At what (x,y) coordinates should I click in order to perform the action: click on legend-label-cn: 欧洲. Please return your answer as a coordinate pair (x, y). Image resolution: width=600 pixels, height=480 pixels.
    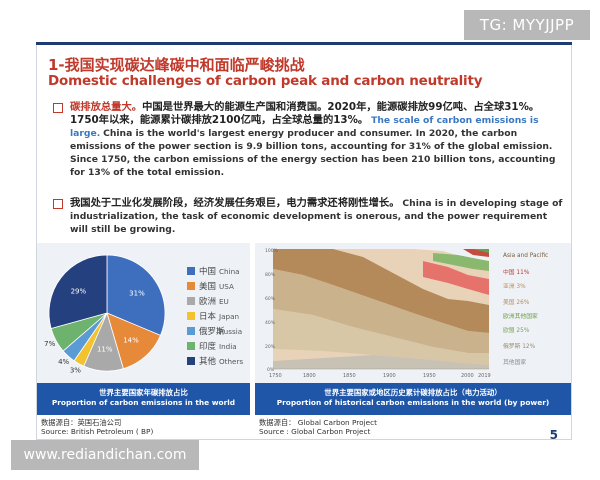
    Looking at the image, I should click on (208, 302).